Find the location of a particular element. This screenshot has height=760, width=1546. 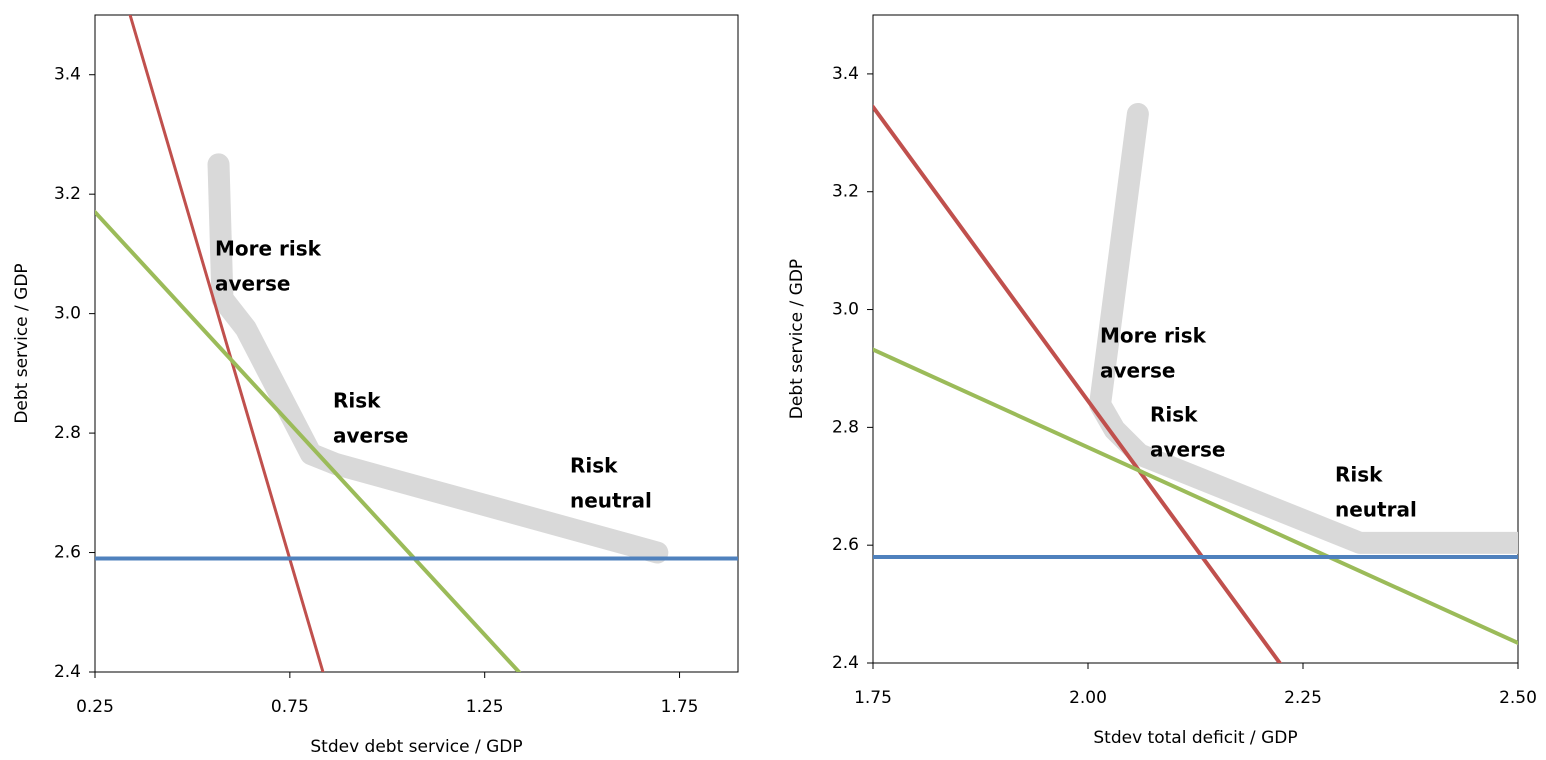

x-tick-label: 1.25 is located at coordinates (485, 707).